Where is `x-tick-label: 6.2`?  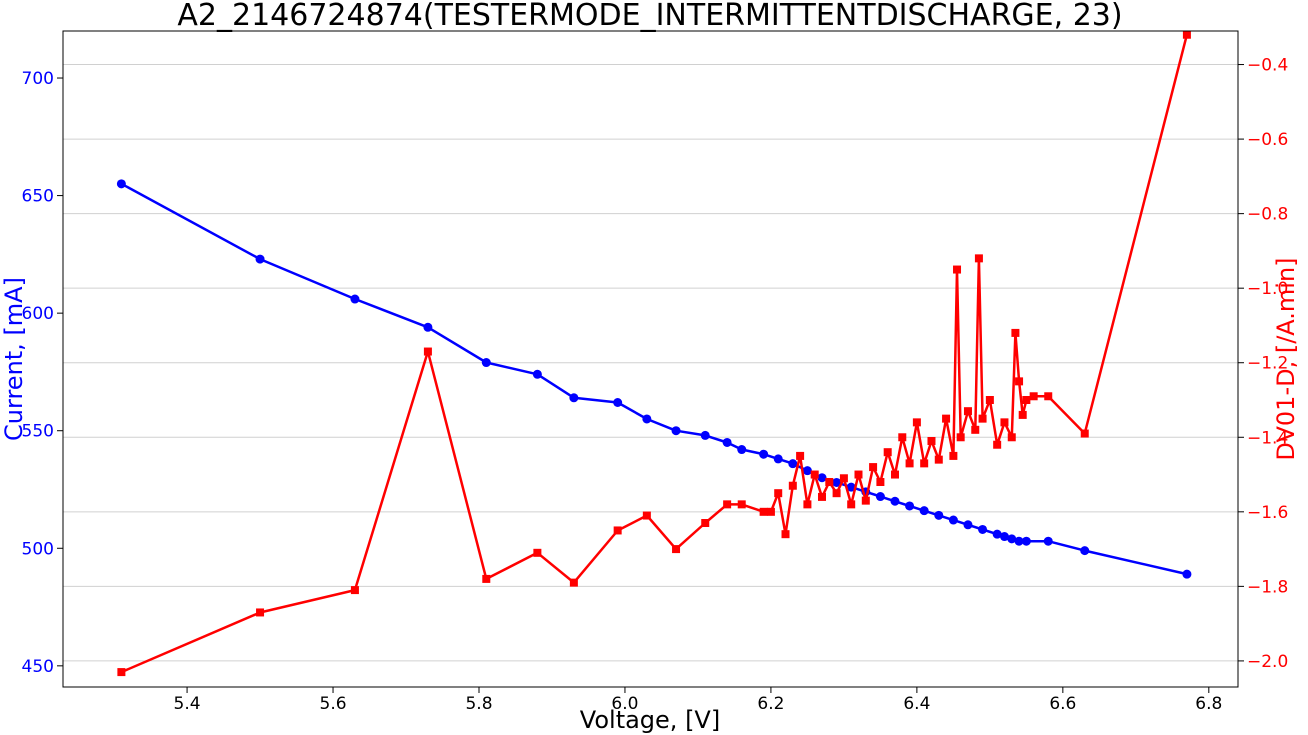
x-tick-label: 6.2 is located at coordinates (770, 704).